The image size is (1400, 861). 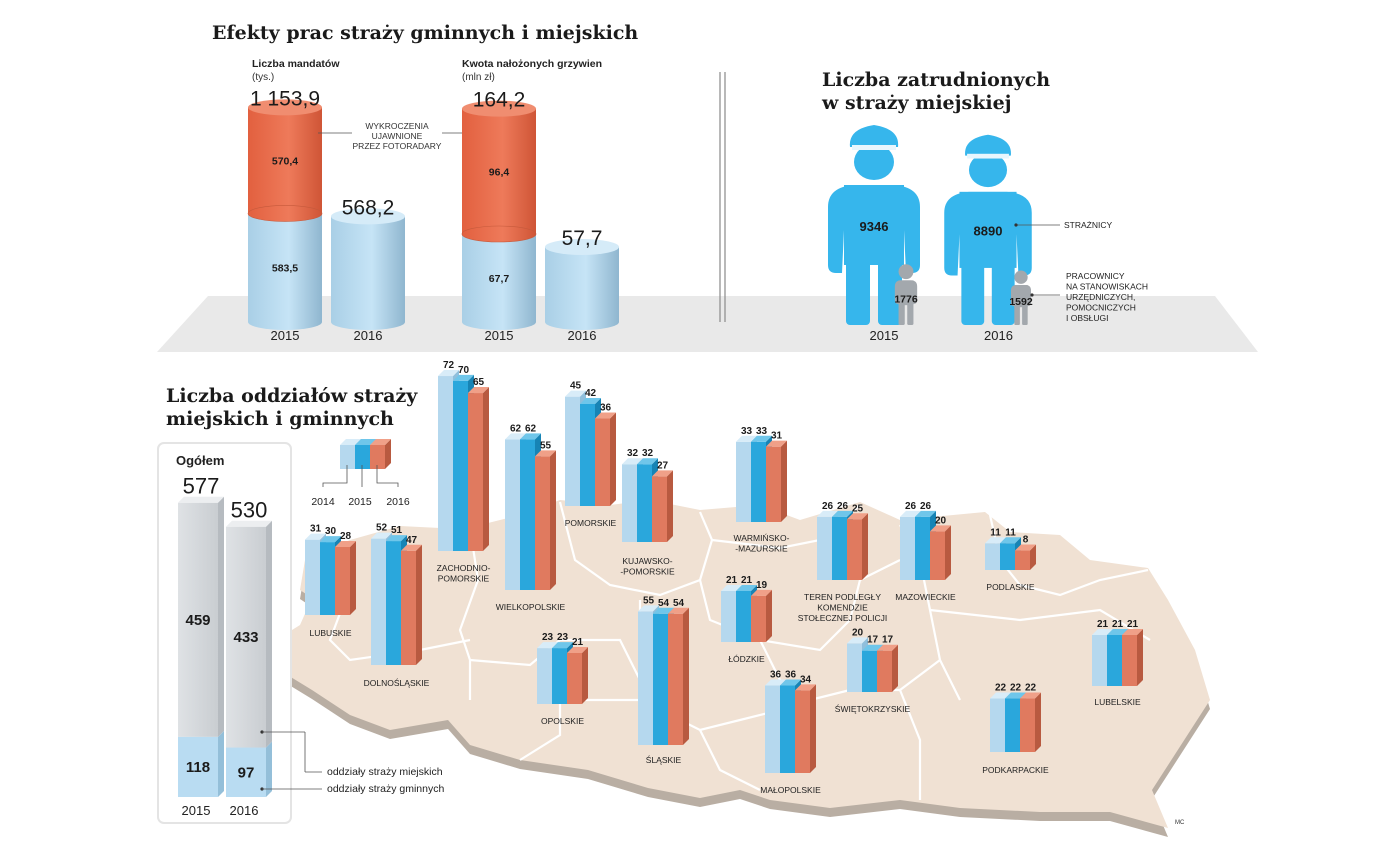 I want to click on bar-value-label: 42, so click(x=591, y=393).